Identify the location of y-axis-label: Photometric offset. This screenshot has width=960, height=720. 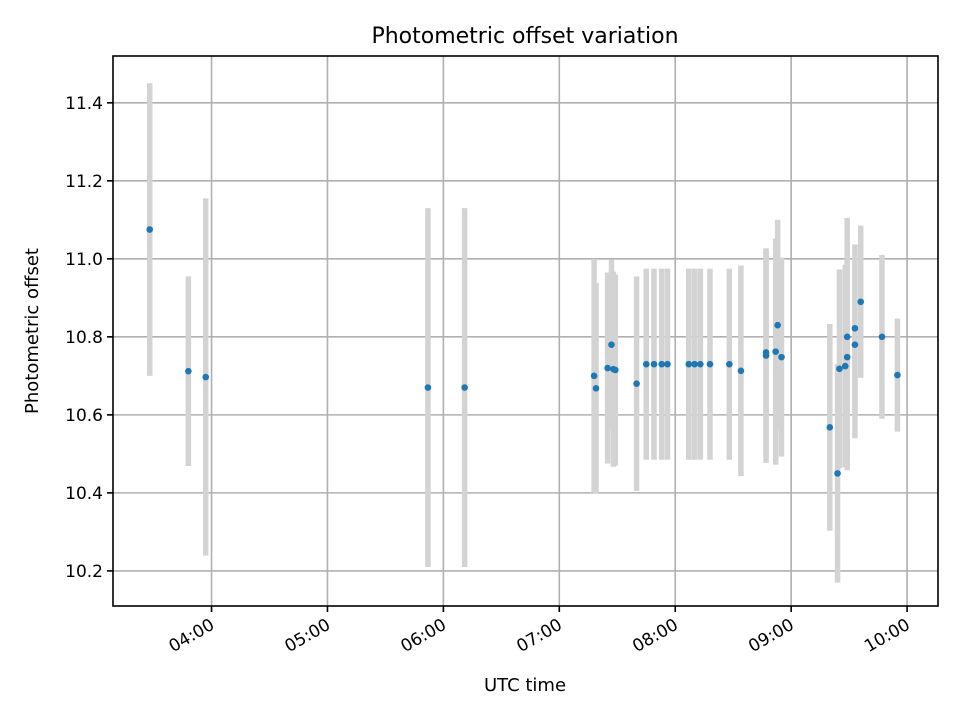
(32, 331).